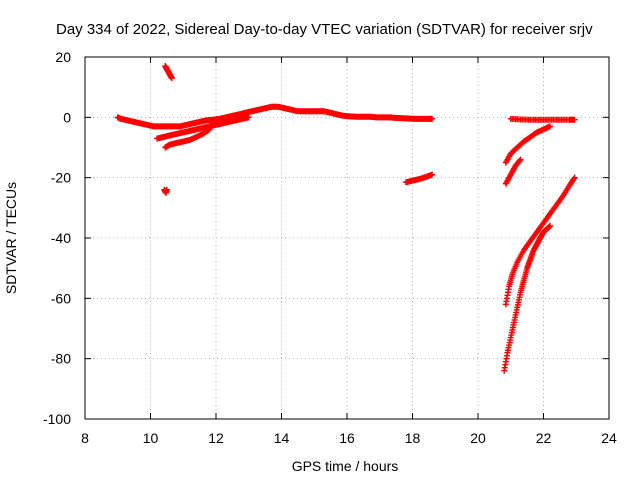 The image size is (640, 480). Describe the element at coordinates (61, 359) in the screenshot. I see `y-tick-label: -80` at that location.